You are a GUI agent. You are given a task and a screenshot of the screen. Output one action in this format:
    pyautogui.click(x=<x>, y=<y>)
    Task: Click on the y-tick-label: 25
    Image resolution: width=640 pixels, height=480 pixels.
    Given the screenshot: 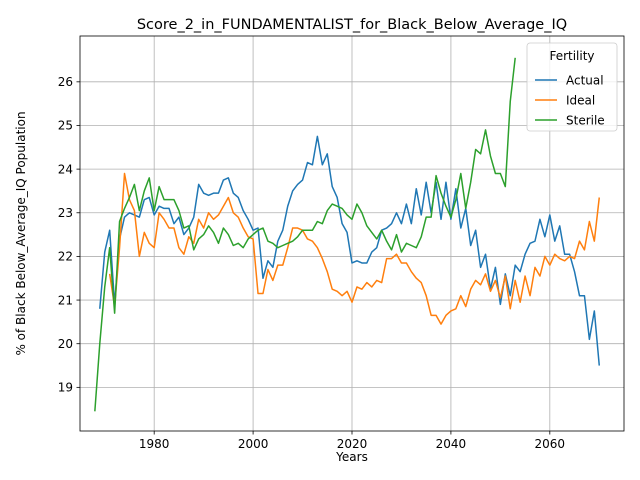 What is the action you would take?
    pyautogui.click(x=65, y=126)
    